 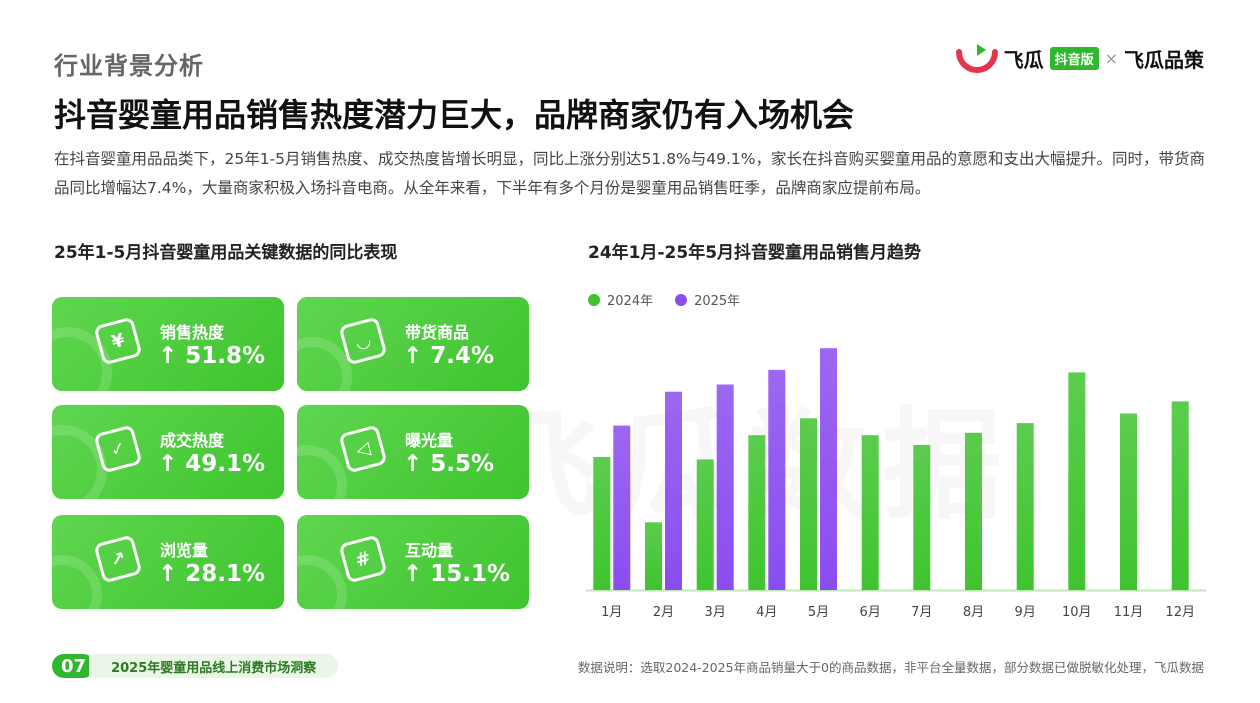 I want to click on kpi-value: ↑ 51.8%, so click(x=212, y=356).